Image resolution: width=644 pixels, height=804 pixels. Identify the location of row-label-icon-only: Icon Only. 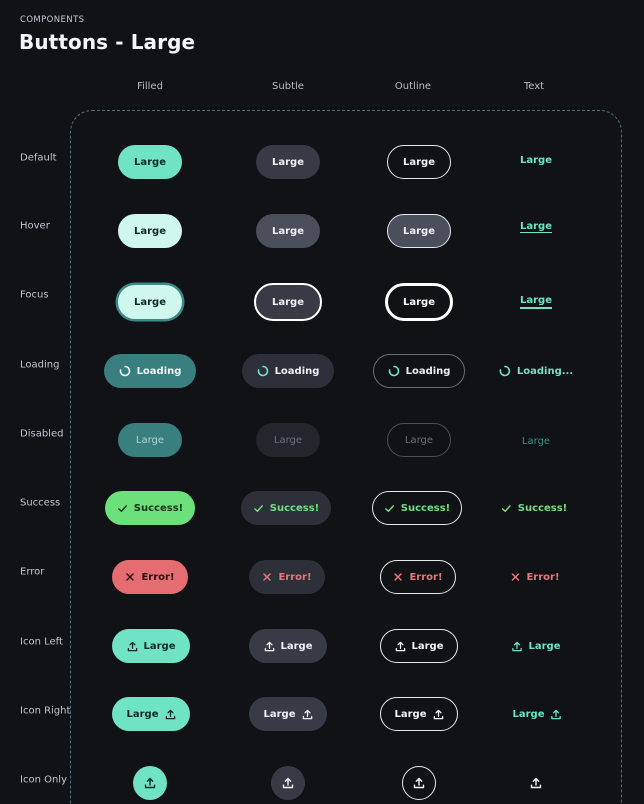
(43, 780).